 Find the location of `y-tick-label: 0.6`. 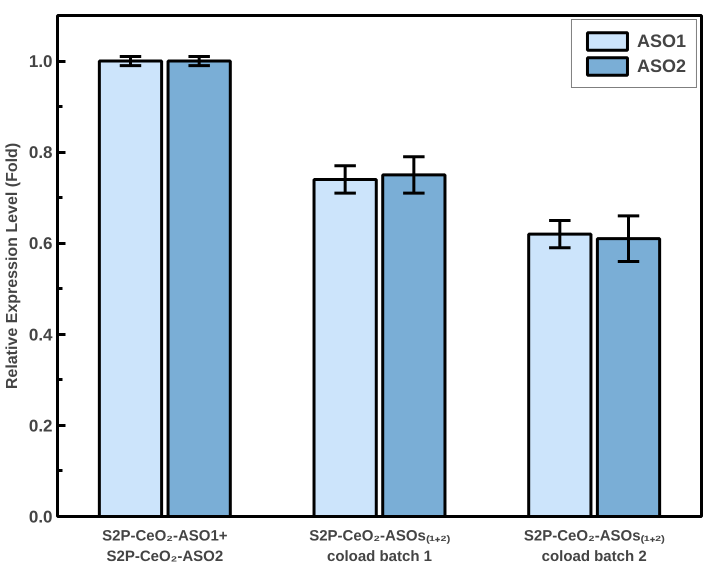

y-tick-label: 0.6 is located at coordinates (40, 244).